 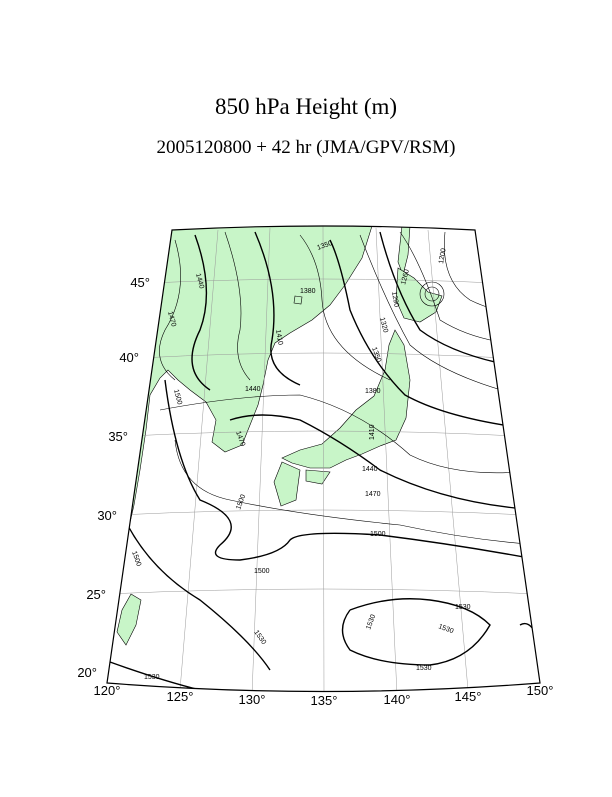 I want to click on kyushu, so click(x=287, y=484).